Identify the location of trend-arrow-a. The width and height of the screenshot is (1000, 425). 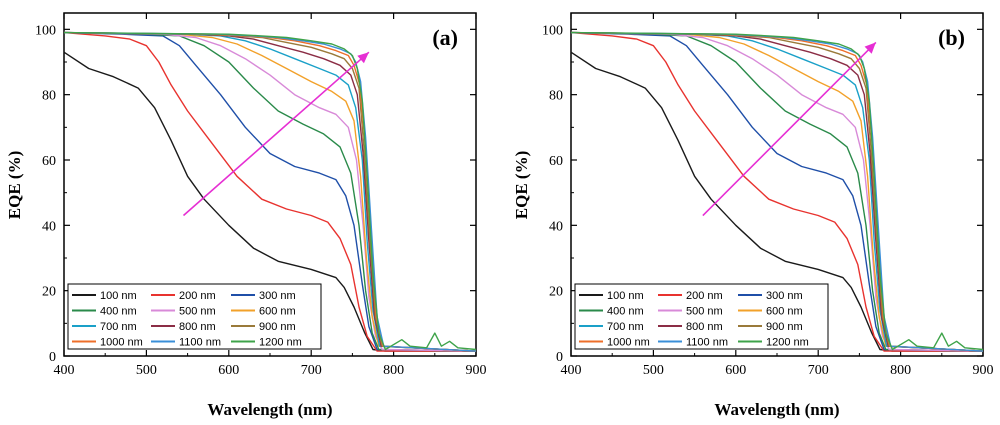
(276, 134).